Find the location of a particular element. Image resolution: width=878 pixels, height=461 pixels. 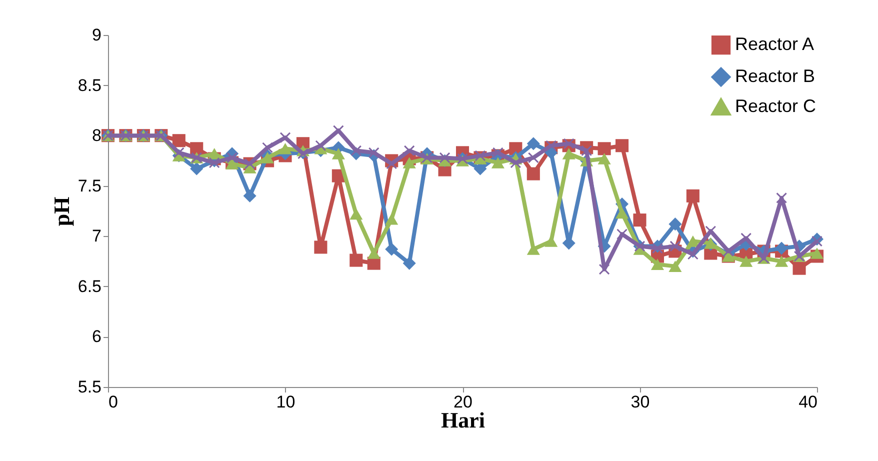

legend-label: Reactor C is located at coordinates (775, 106).